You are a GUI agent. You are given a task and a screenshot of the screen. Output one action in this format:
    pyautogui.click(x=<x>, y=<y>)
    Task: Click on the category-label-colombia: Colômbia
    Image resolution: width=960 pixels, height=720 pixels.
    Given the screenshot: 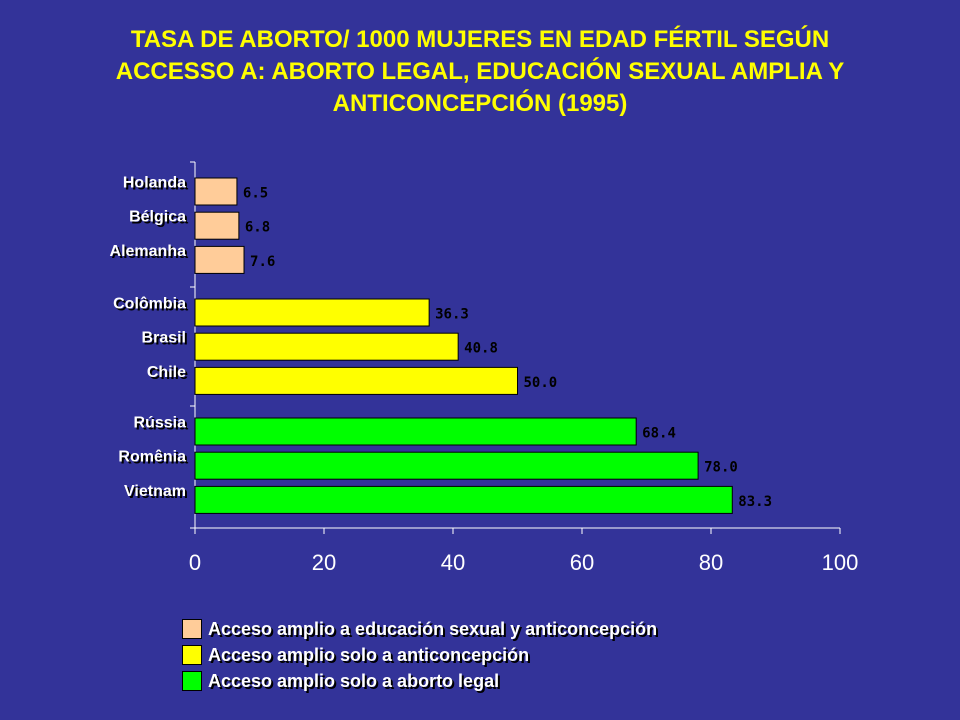 What is the action you would take?
    pyautogui.click(x=149, y=304)
    